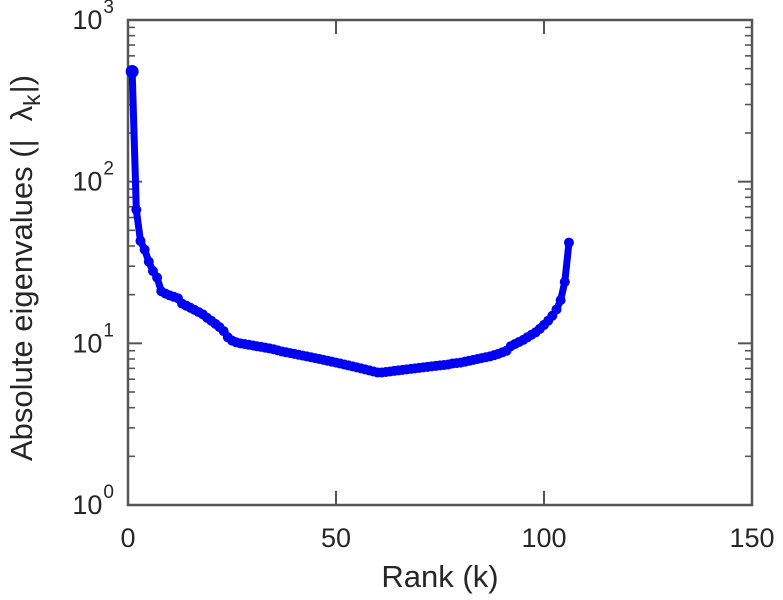  Describe the element at coordinates (93, 501) in the screenshot. I see `y-tick-label: 10⁰` at that location.